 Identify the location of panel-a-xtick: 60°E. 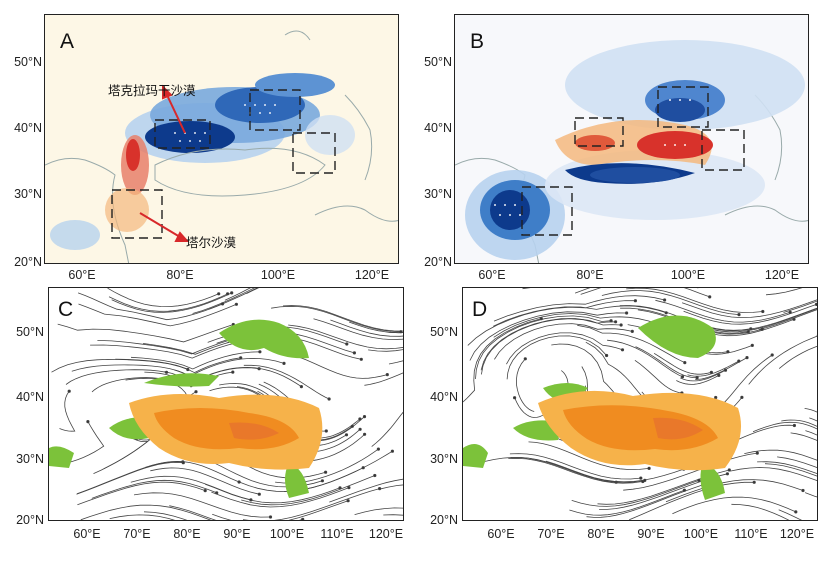
(82, 275).